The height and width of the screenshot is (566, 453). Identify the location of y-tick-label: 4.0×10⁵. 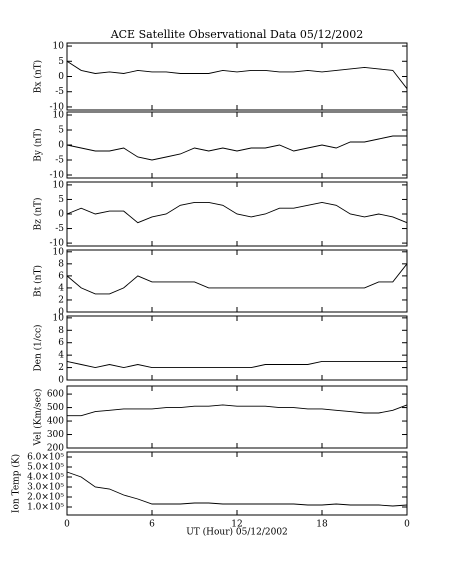
(45, 478).